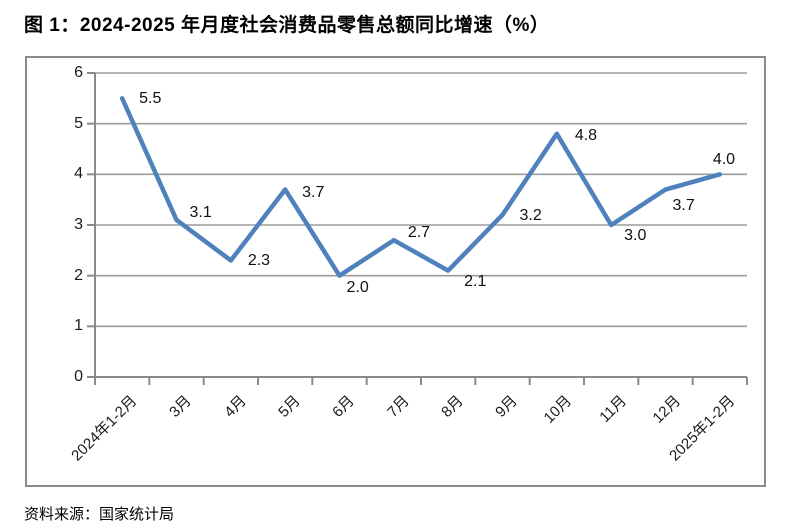 The width and height of the screenshot is (807, 532). I want to click on data-label: 4.0, so click(724, 160).